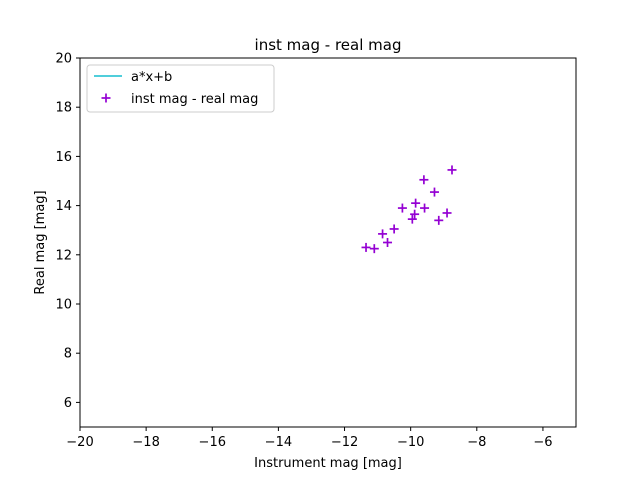 The height and width of the screenshot is (480, 640). Describe the element at coordinates (328, 463) in the screenshot. I see `x-axis-label: Instrument mag [mag]` at that location.